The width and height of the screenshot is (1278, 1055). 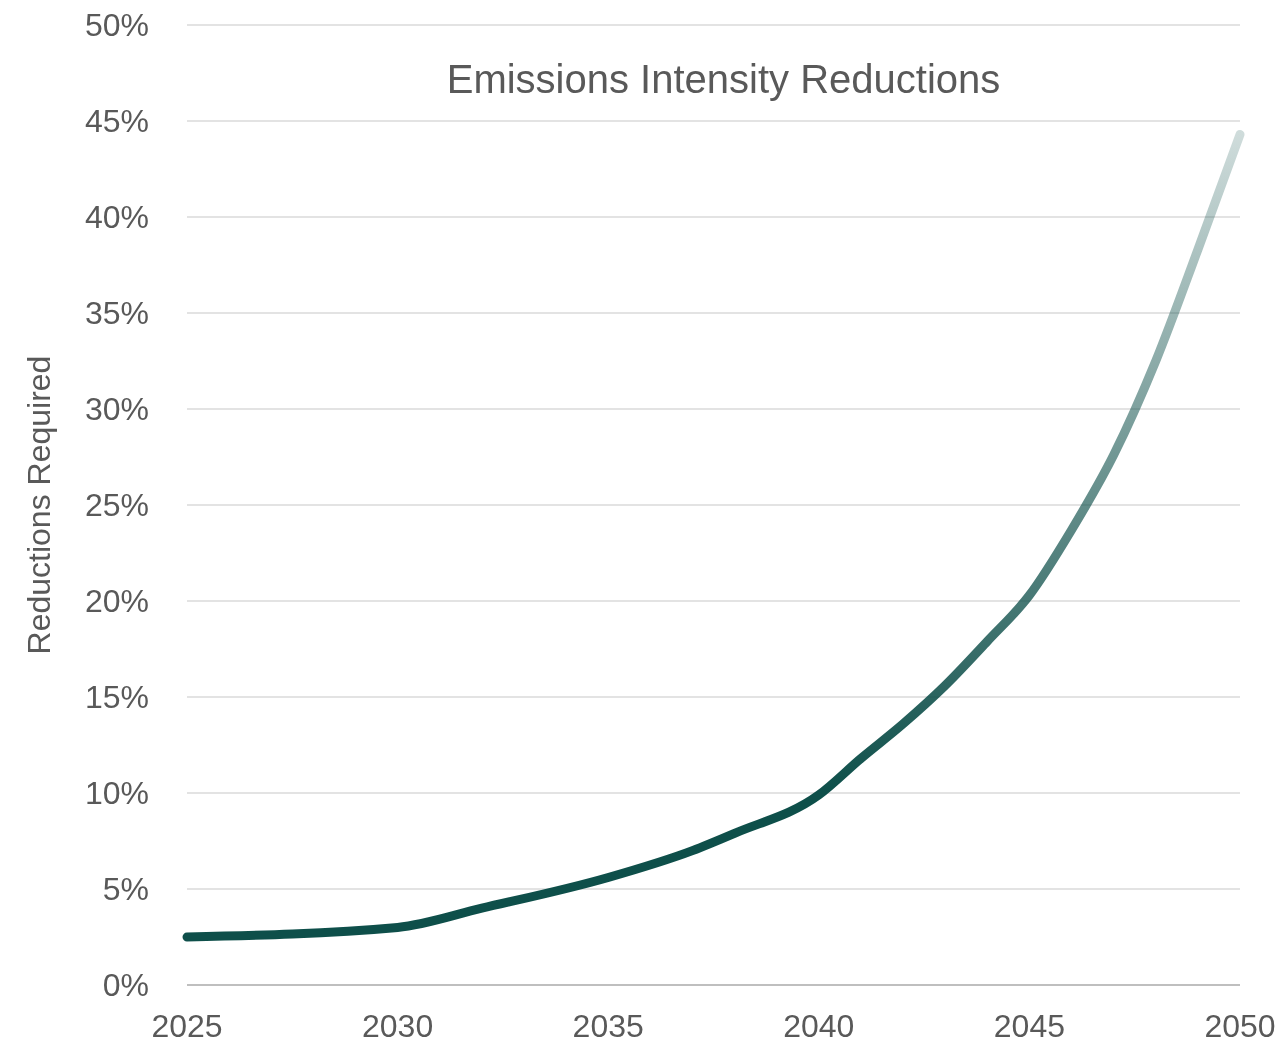 I want to click on y-tick-label: 30%, so click(x=116, y=409).